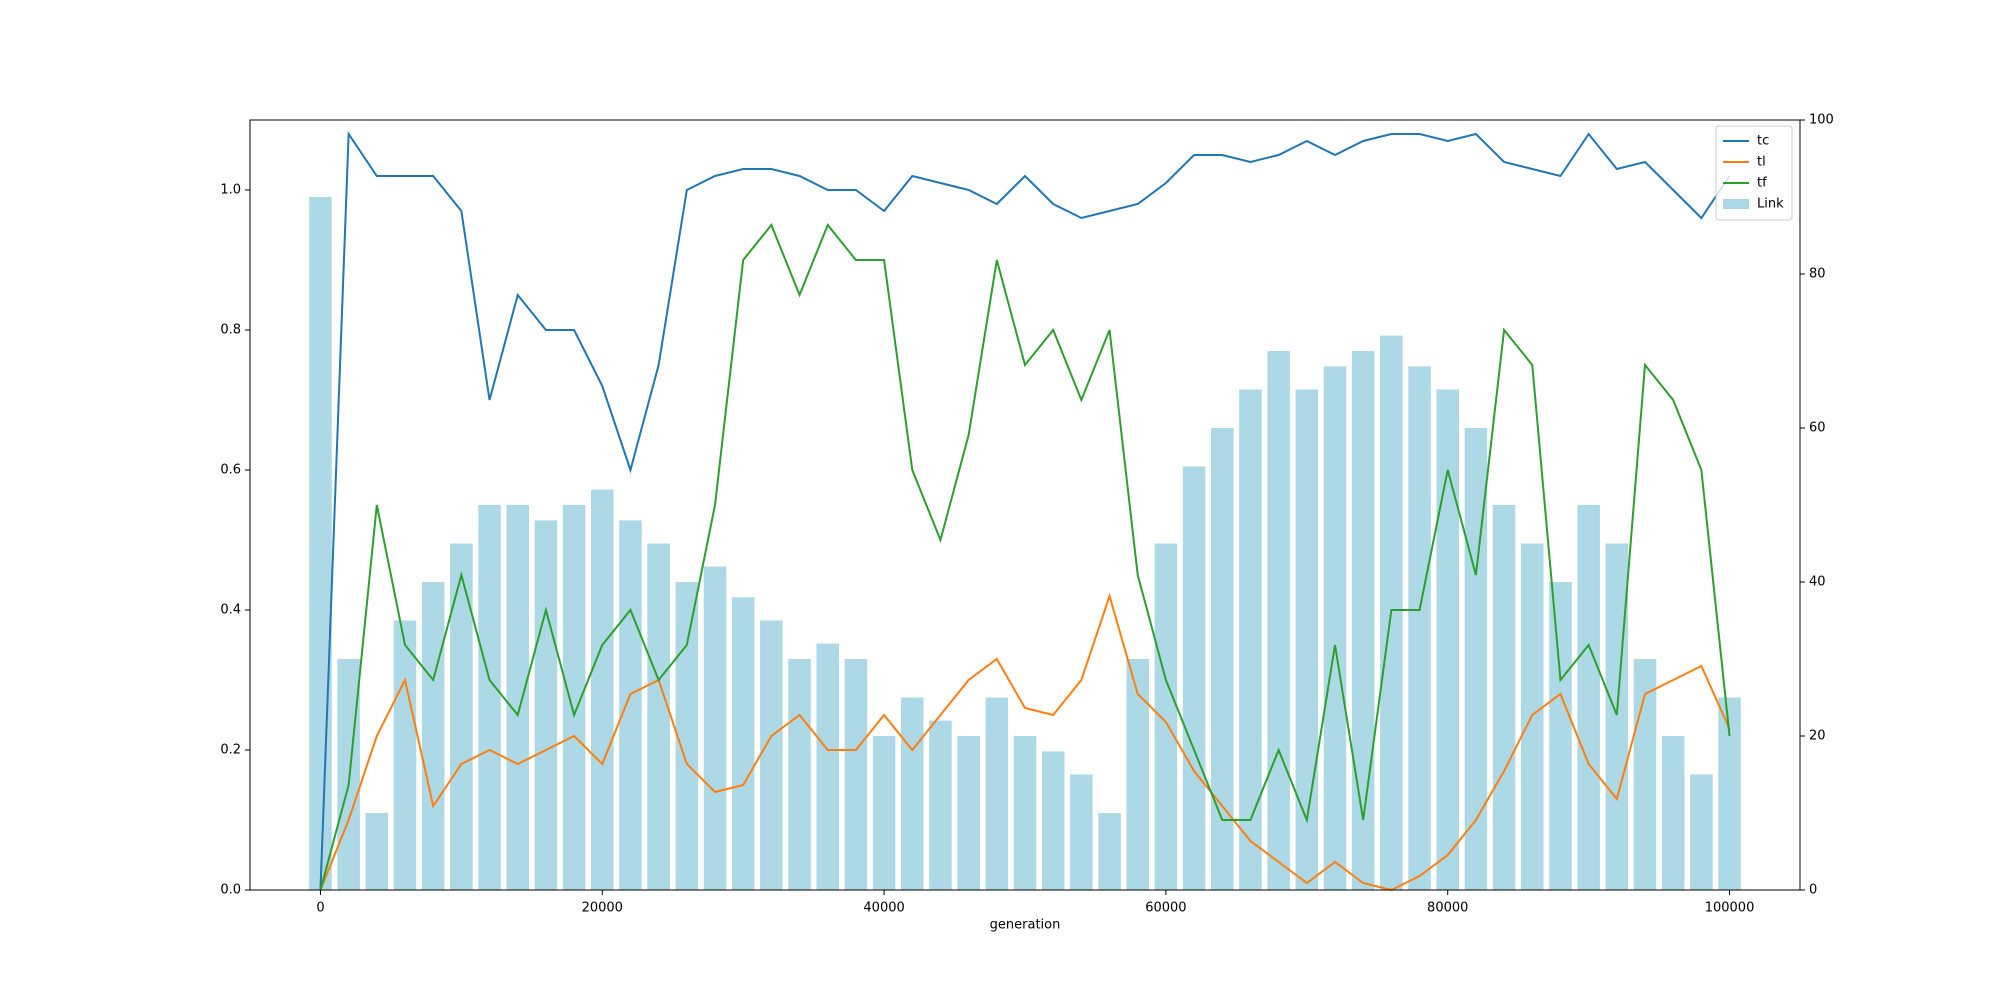 This screenshot has width=2000, height=1000. What do you see at coordinates (1813, 890) in the screenshot?
I see `y2-tick-label: 0` at bounding box center [1813, 890].